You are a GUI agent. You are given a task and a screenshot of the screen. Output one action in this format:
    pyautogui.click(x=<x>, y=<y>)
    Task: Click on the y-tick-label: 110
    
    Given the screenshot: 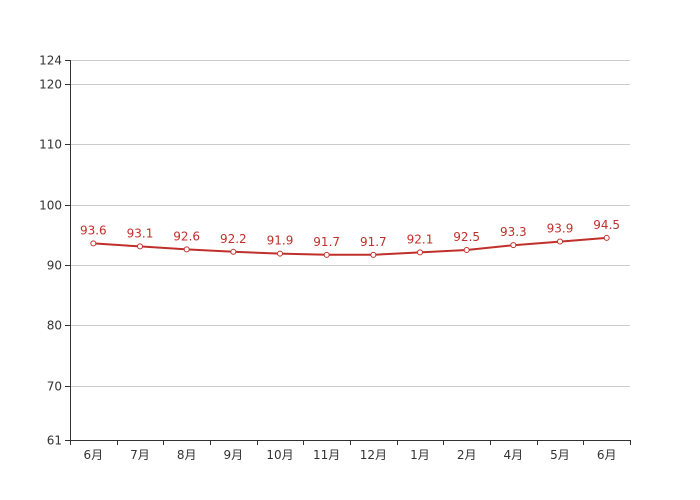 What is the action you would take?
    pyautogui.click(x=50, y=145)
    